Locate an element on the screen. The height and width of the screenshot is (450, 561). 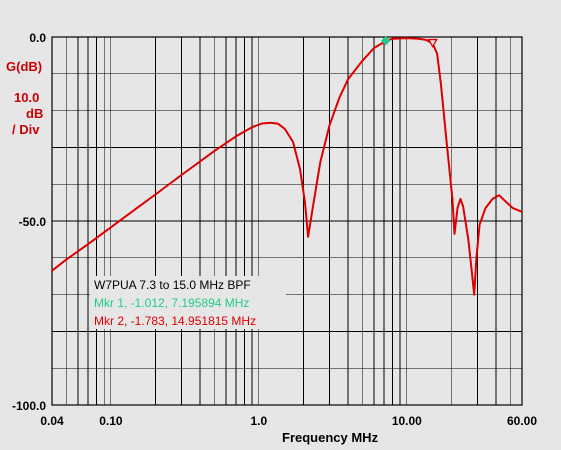
marker-2-readout: Mkr 2, -1.783, 14.951815 MHz is located at coordinates (175, 321).